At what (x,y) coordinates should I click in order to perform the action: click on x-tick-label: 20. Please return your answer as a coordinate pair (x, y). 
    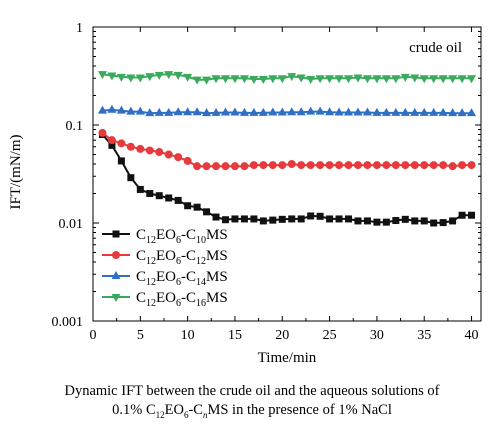
    Looking at the image, I should click on (282, 335).